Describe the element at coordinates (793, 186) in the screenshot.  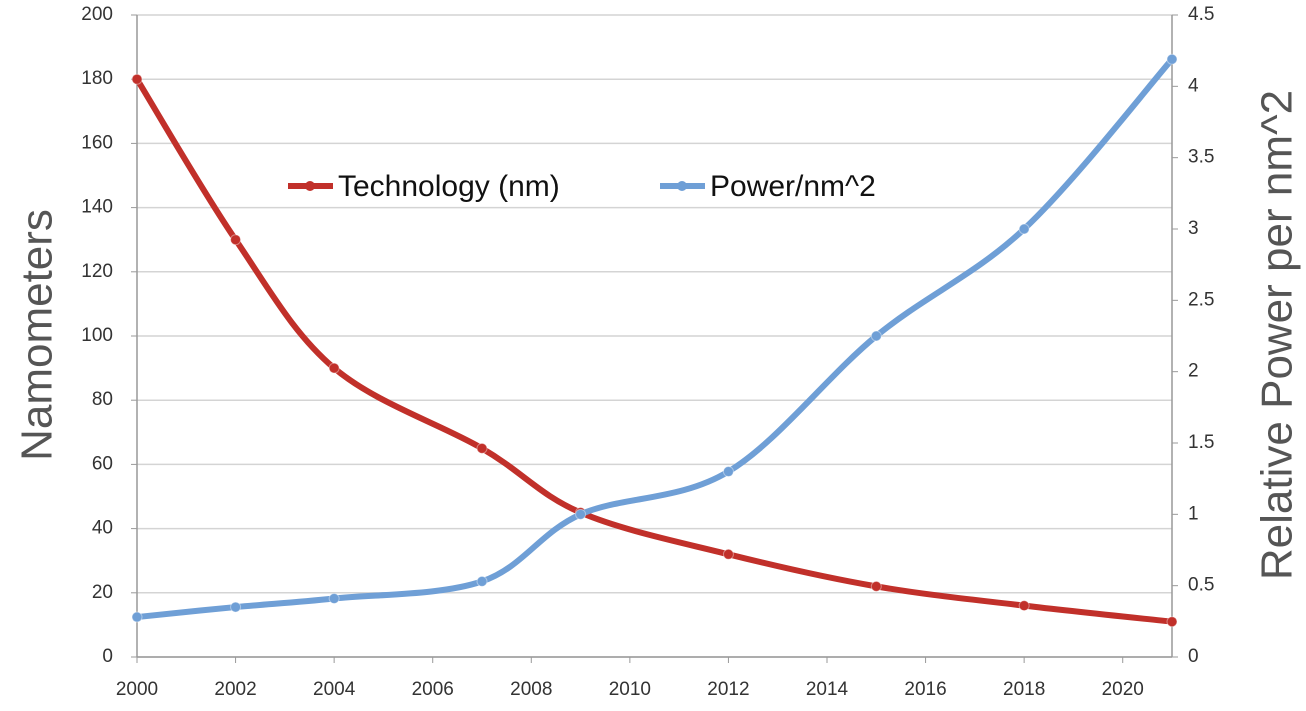
I see `legend-label: Power/nm^2` at that location.